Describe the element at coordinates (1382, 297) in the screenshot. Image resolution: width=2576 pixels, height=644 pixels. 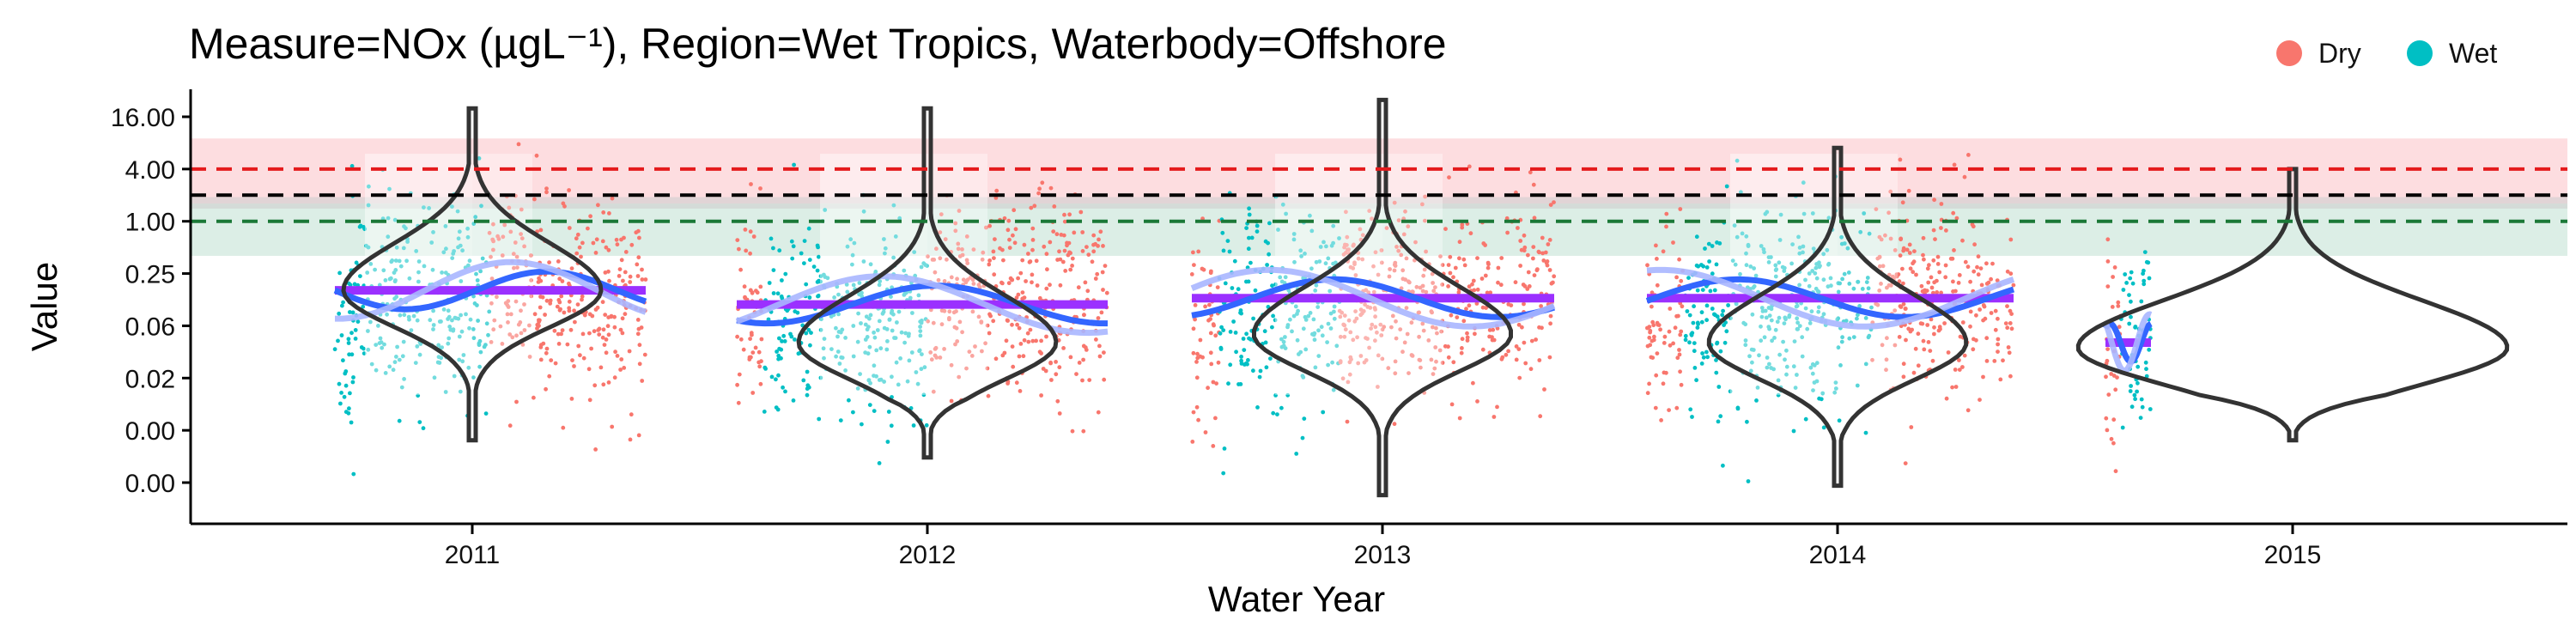
I see `violin-outline` at that location.